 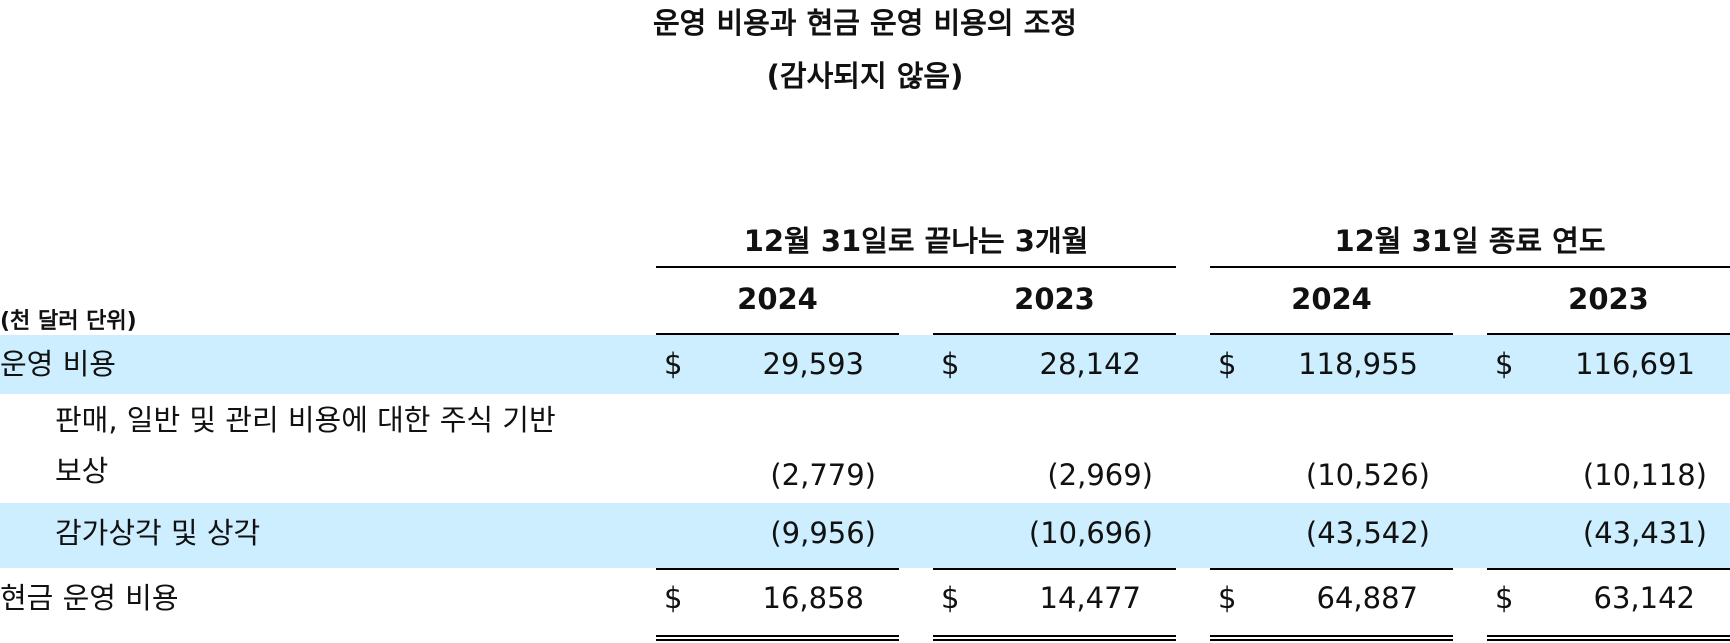 What do you see at coordinates (1470, 241) in the screenshot?
I see `period-header-year: 12월 31일 종료 연도` at bounding box center [1470, 241].